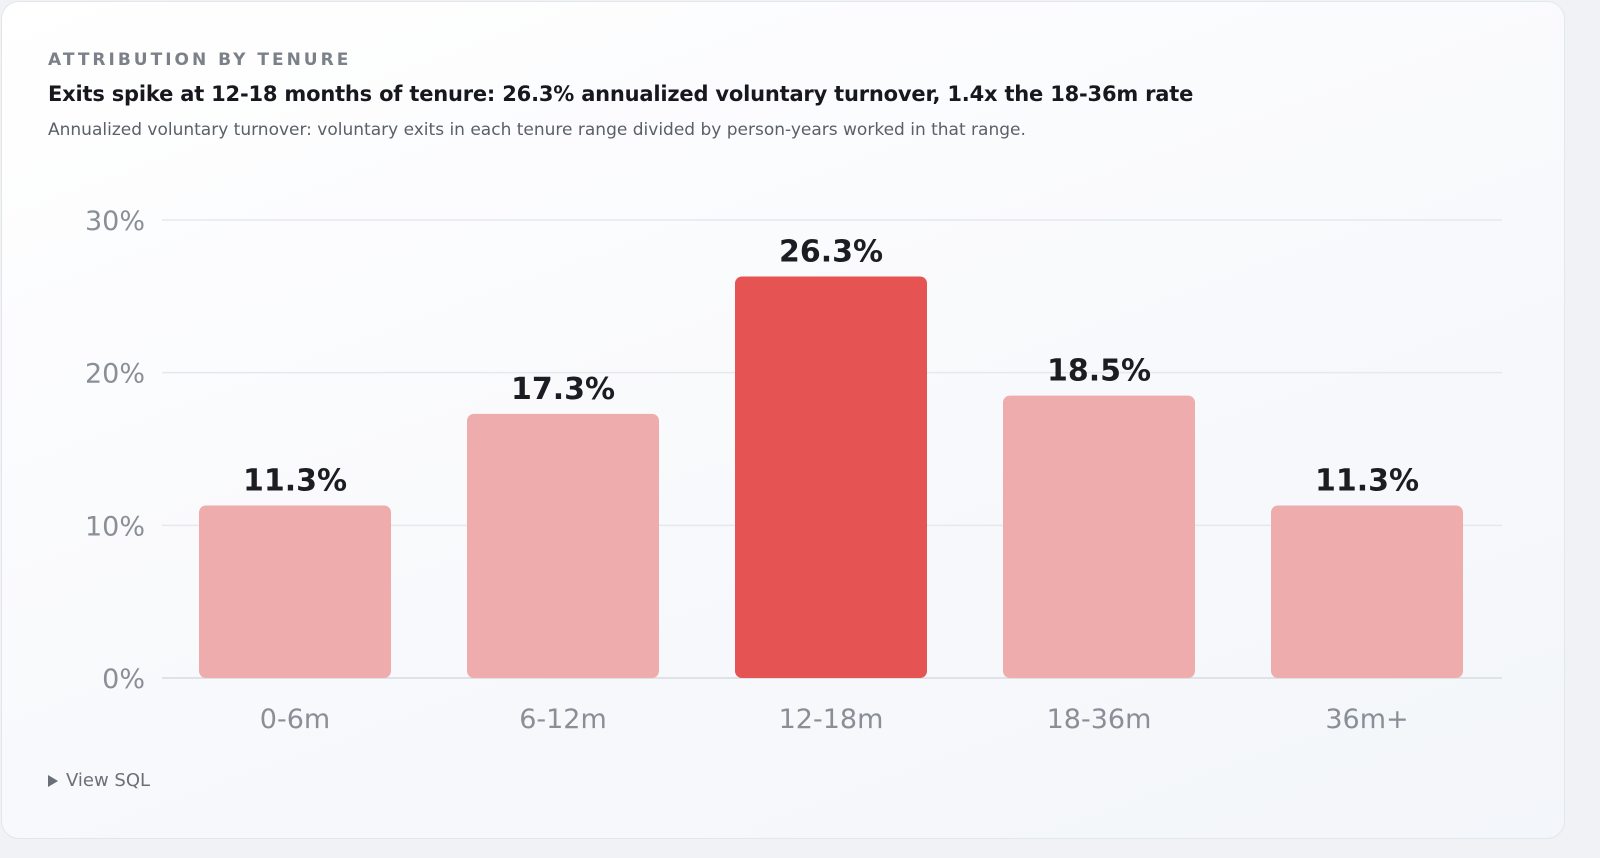  I want to click on y-tick-label: 20%, so click(115, 374).